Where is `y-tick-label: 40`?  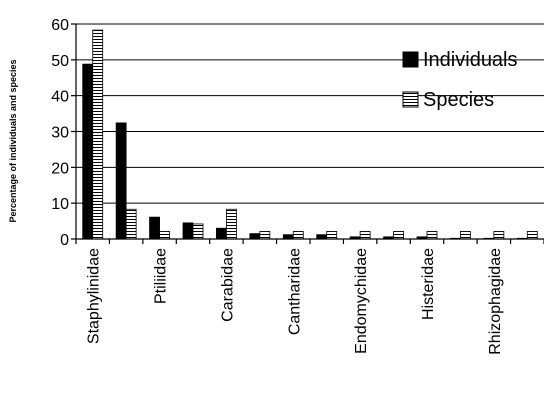 y-tick-label: 40 is located at coordinates (60, 97).